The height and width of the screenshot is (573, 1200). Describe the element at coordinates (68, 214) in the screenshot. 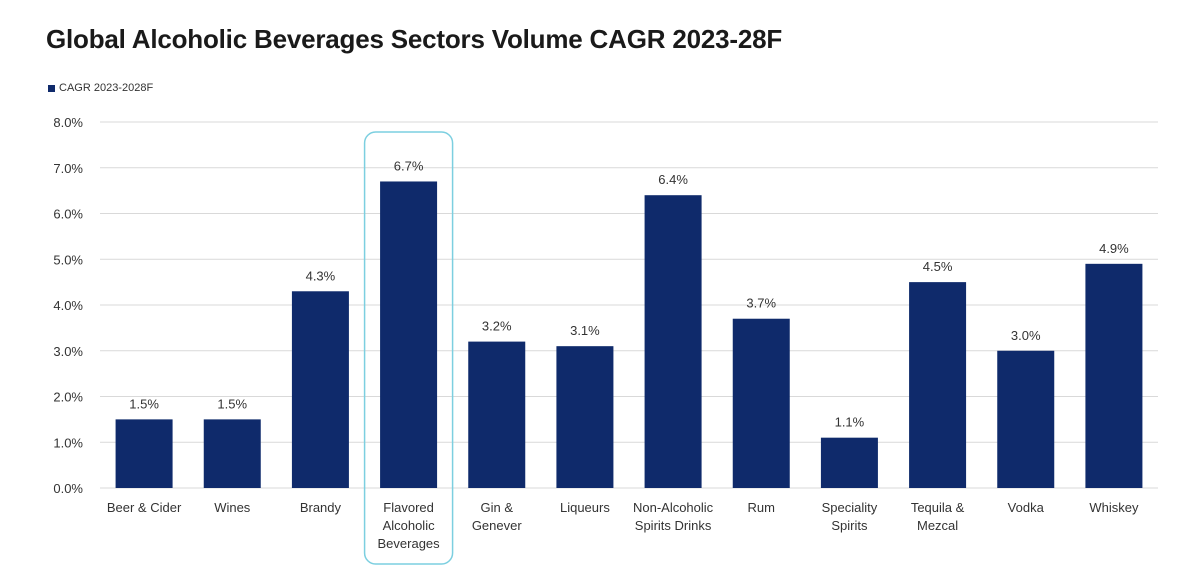

I see `y-tick-label: 6.0%` at that location.